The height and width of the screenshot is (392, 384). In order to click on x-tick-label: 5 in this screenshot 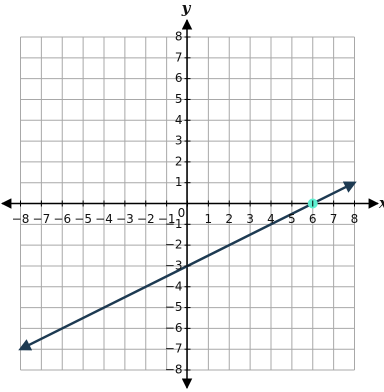, I will do `click(292, 219)`.